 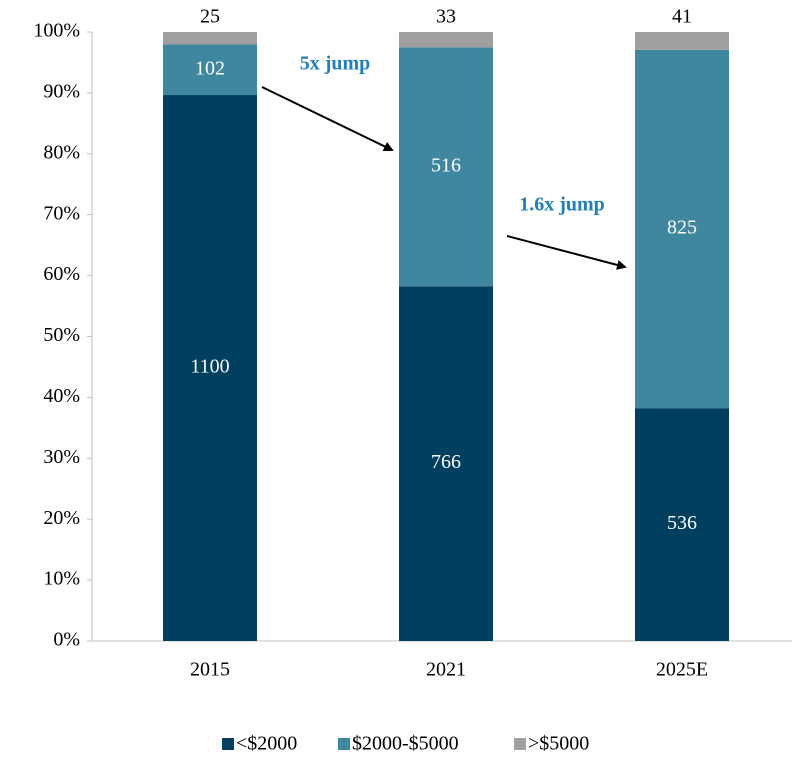 What do you see at coordinates (682, 17) in the screenshot?
I see `data-label: 41` at bounding box center [682, 17].